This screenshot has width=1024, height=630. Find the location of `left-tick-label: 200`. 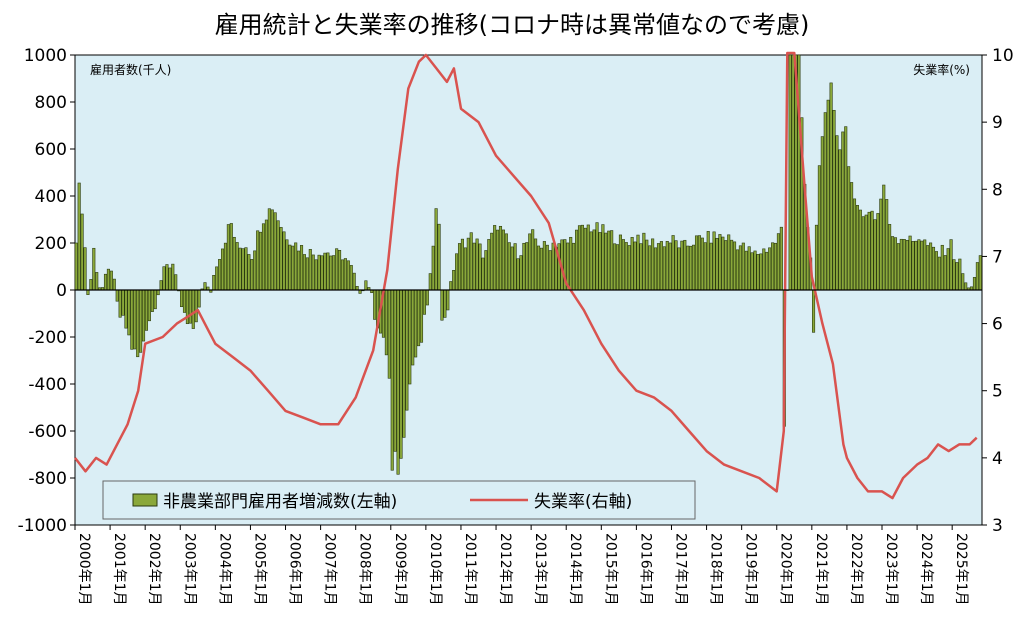

left-tick-label: 200 is located at coordinates (51, 244).